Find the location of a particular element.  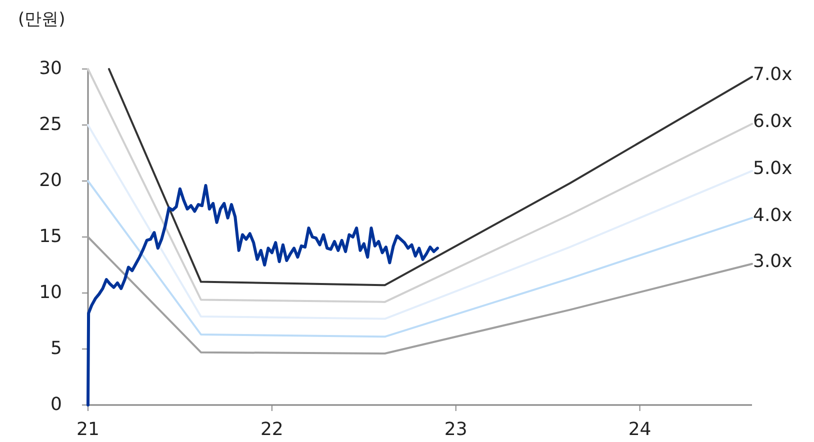

y-tick-label: 5 is located at coordinates (56, 348).